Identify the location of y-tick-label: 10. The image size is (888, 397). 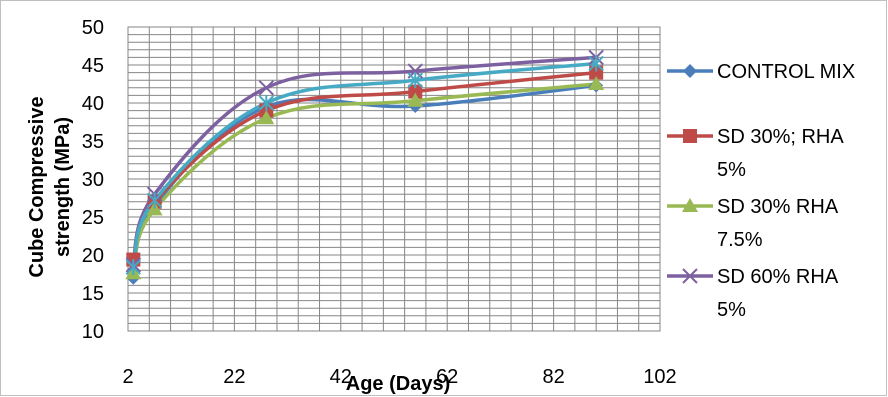
(93, 332).